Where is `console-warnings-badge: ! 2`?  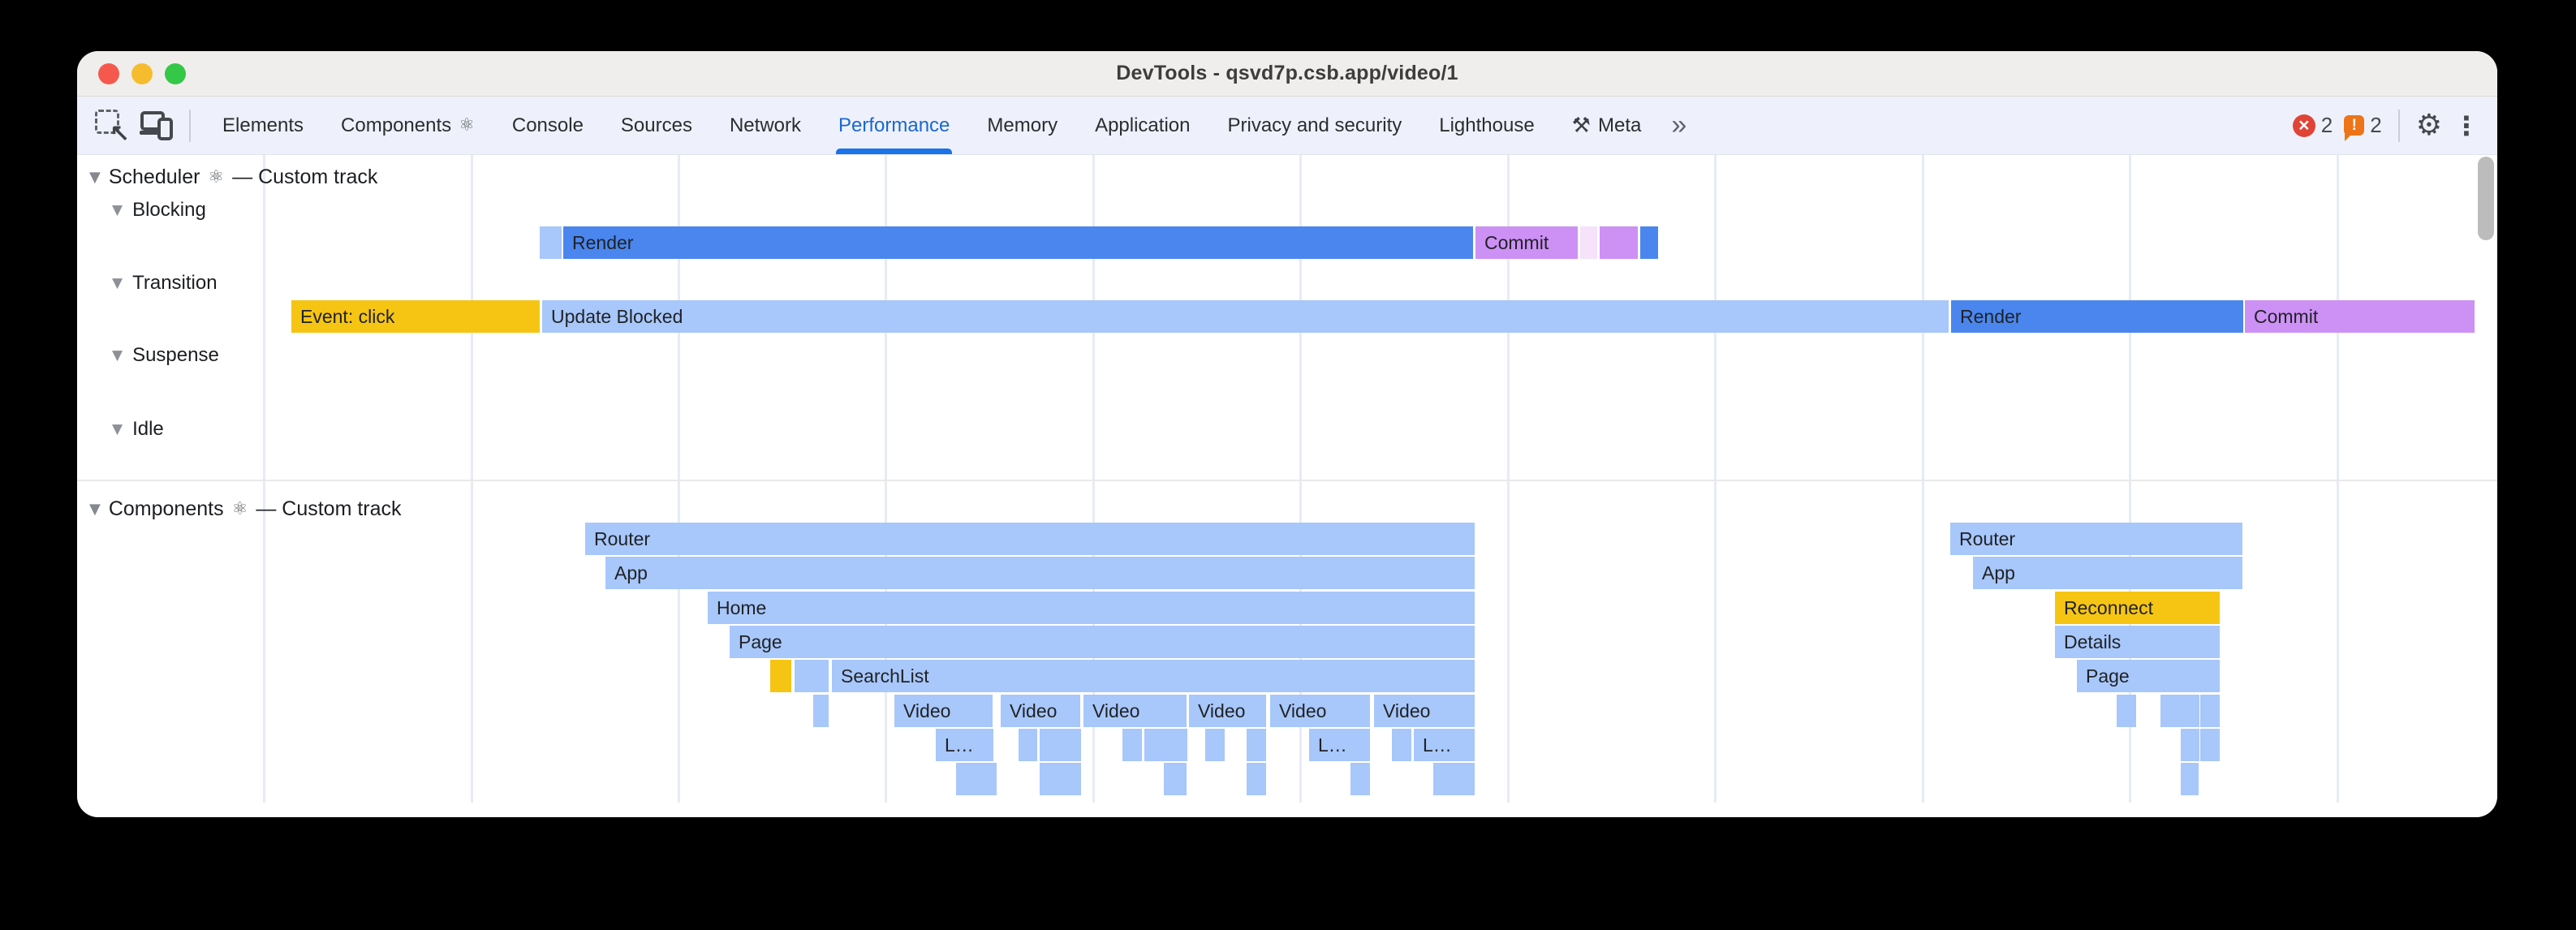 console-warnings-badge: ! 2 is located at coordinates (2363, 127).